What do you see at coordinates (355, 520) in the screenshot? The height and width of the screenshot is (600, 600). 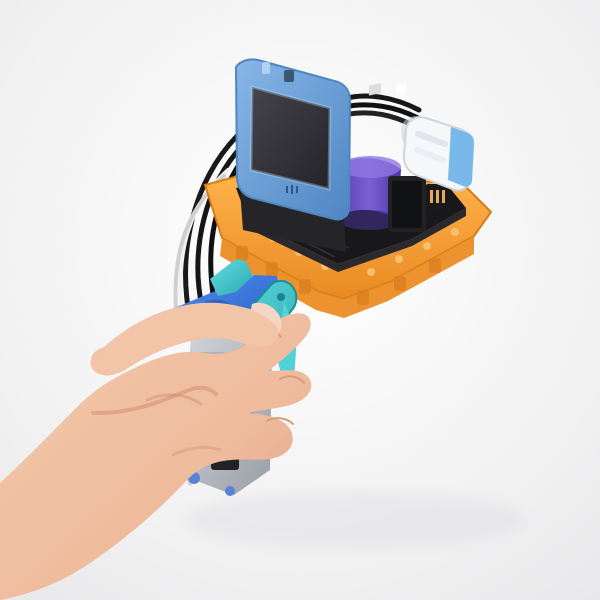 I see `background-shadow` at bounding box center [355, 520].